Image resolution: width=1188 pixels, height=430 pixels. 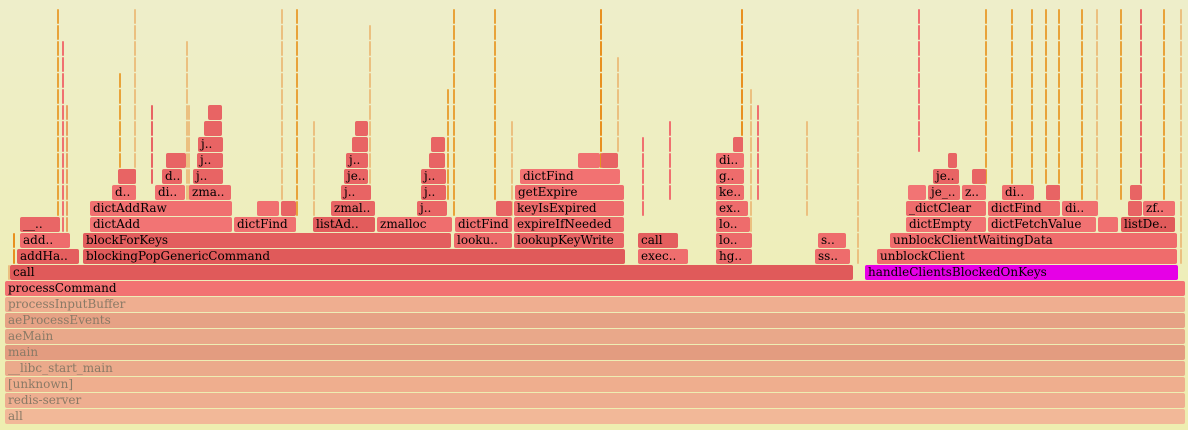 I want to click on frame-je: je.., so click(x=356, y=176).